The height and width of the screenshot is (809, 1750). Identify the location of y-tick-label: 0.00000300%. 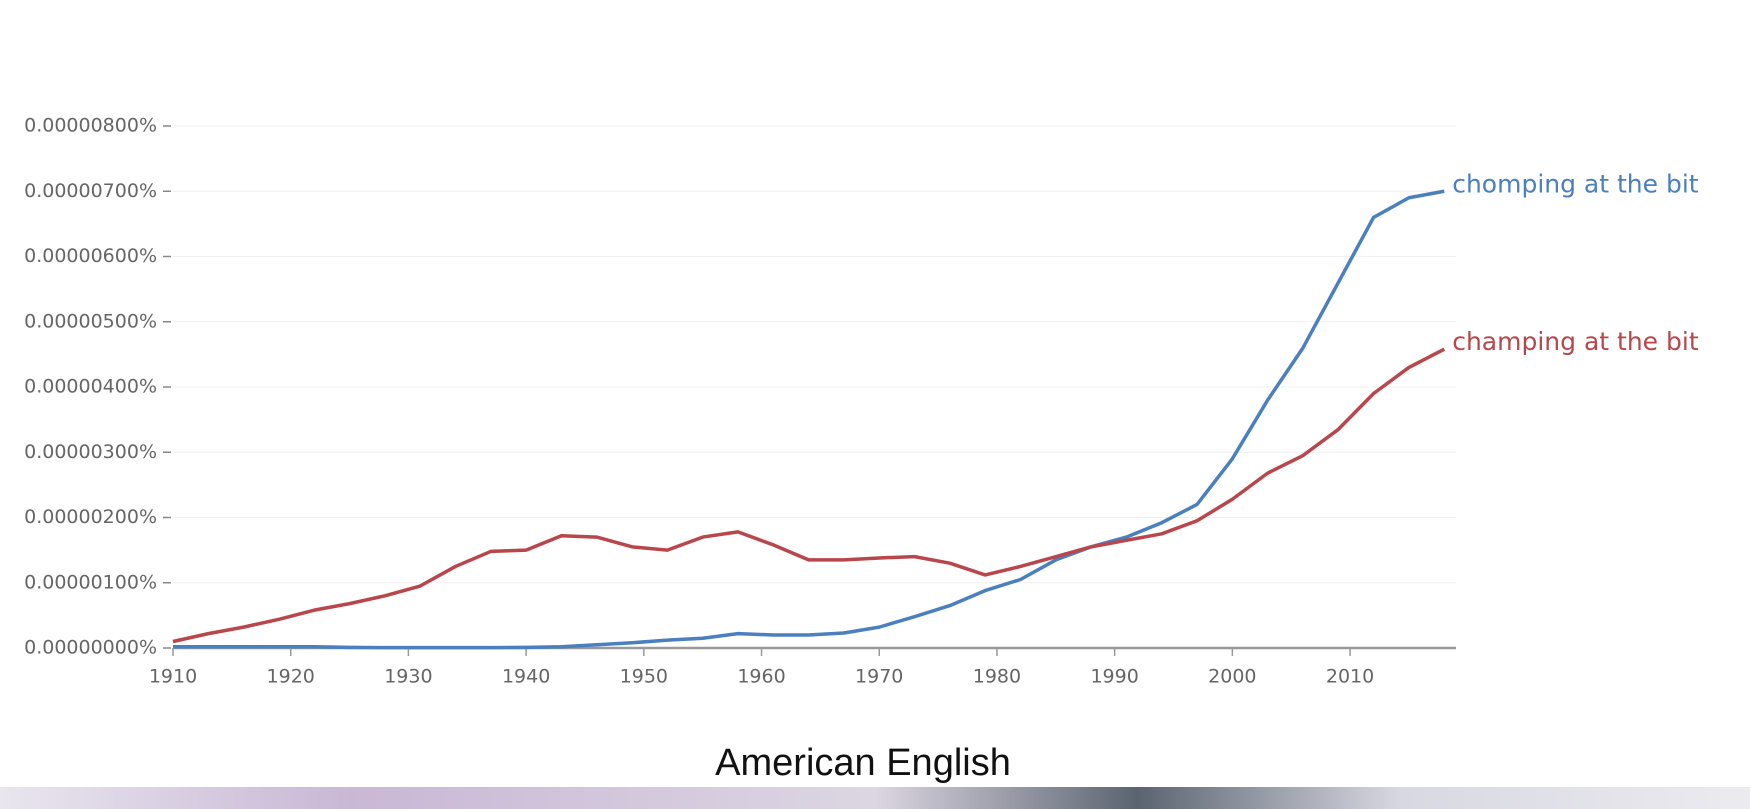
(90, 452).